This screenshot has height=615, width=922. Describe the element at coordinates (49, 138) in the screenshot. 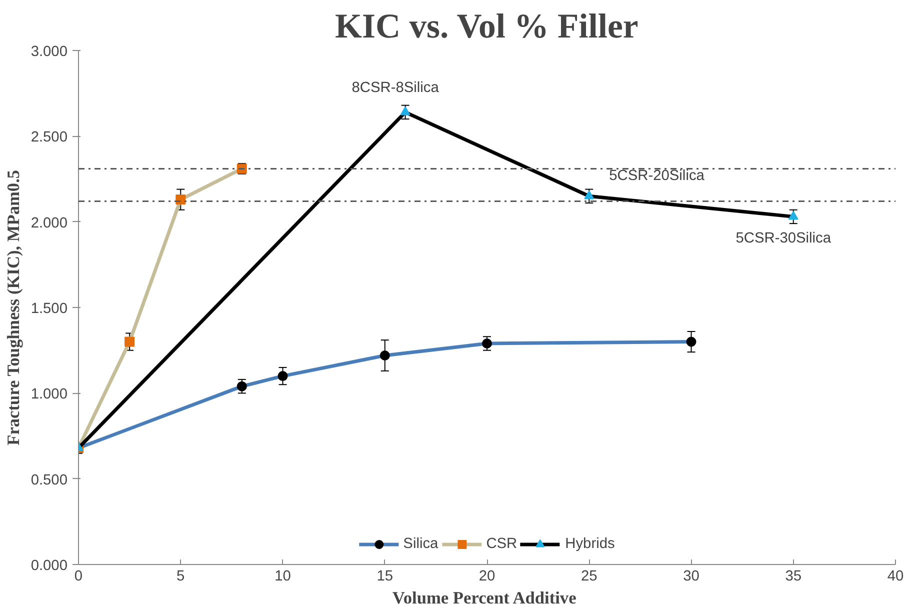

I see `y-tick-label: 2.500` at that location.